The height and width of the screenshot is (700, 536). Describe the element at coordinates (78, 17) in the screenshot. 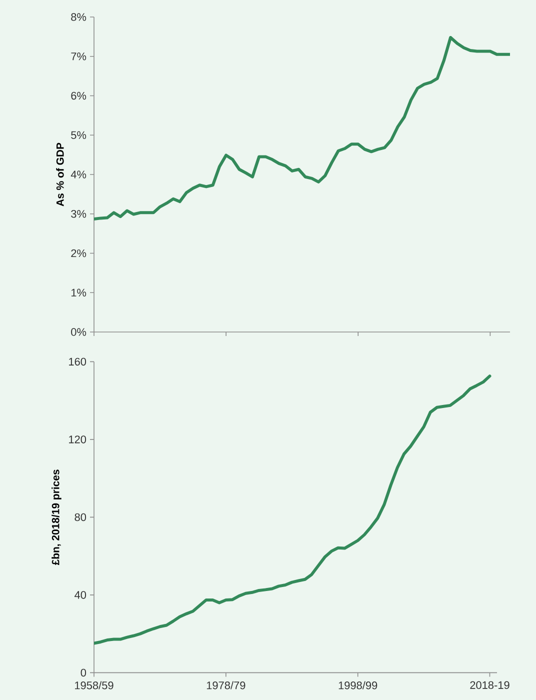

I see `y-tick-label: 8%` at that location.